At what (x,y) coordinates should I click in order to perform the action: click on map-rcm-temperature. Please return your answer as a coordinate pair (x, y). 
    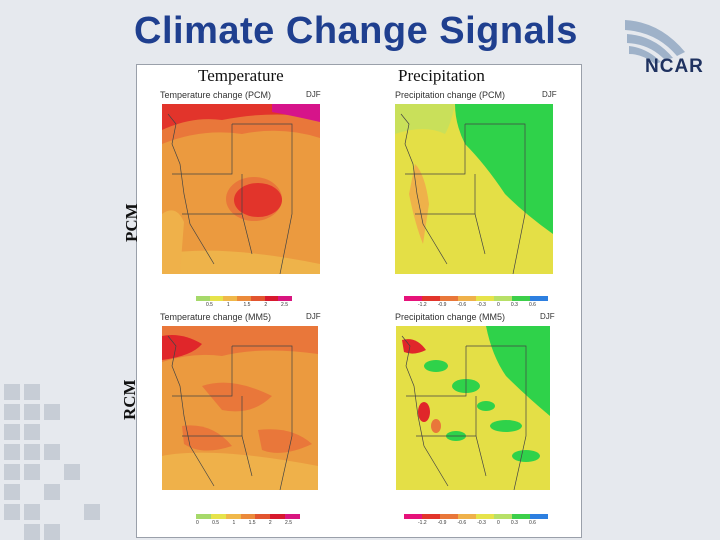
    Looking at the image, I should click on (240, 408).